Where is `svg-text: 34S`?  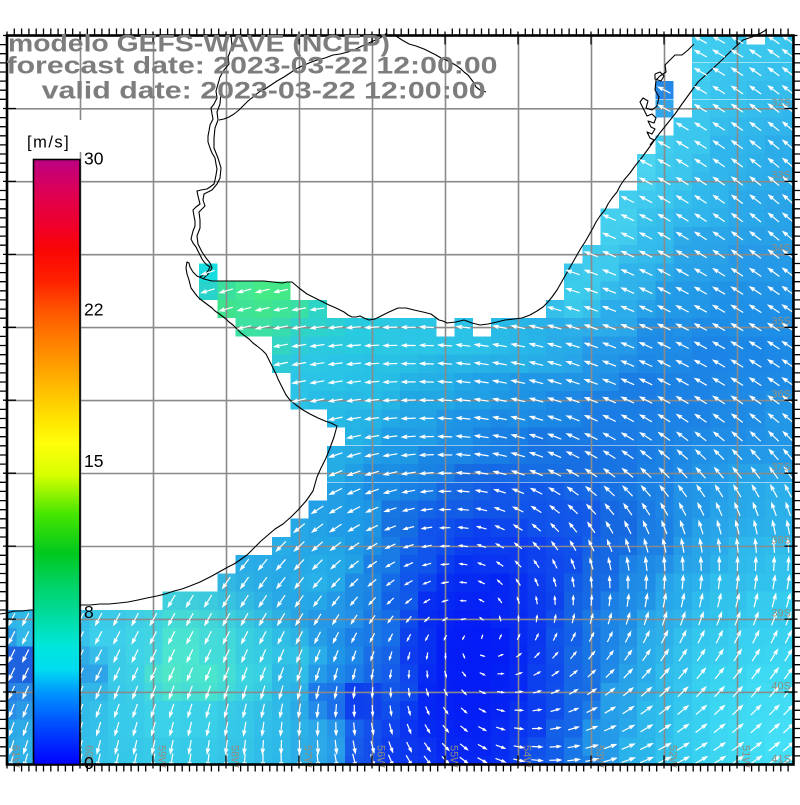
svg-text: 34S is located at coordinates (781, 249).